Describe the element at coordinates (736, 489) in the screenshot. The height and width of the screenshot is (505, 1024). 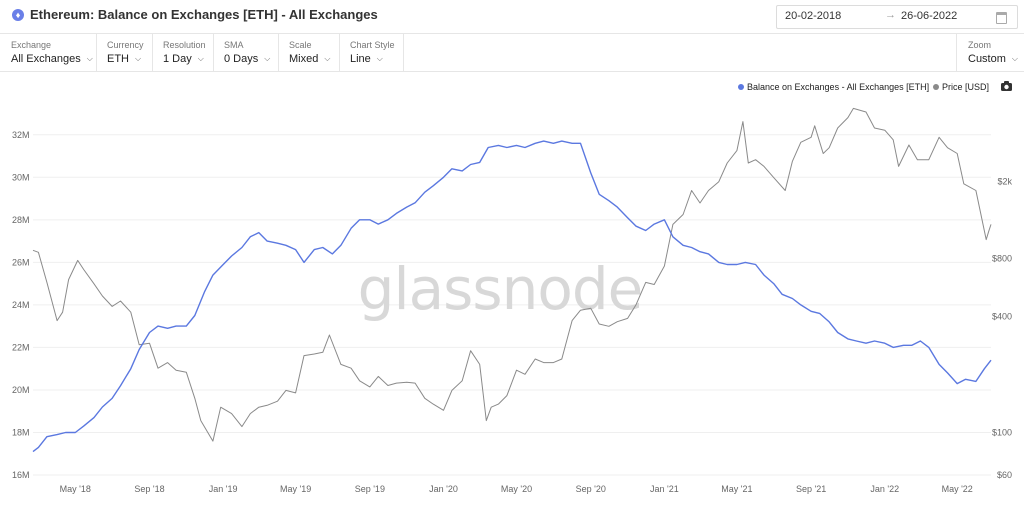
I see `x-tick-label: May '21` at that location.